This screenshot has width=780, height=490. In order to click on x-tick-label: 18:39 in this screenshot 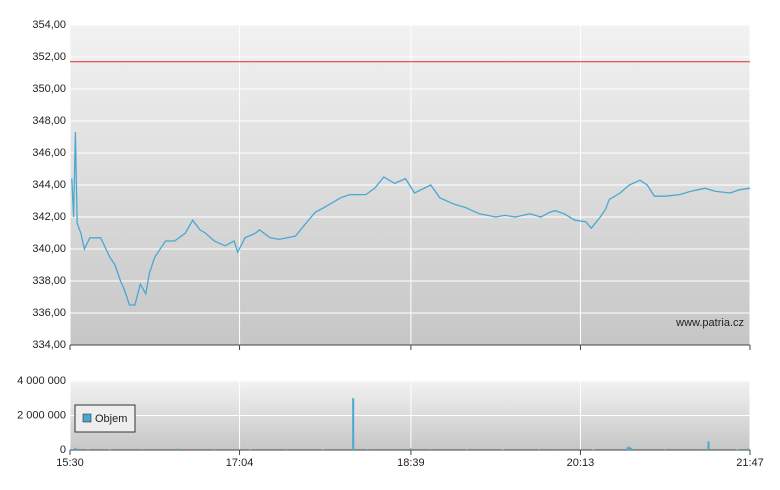, I will do `click(411, 463)`.